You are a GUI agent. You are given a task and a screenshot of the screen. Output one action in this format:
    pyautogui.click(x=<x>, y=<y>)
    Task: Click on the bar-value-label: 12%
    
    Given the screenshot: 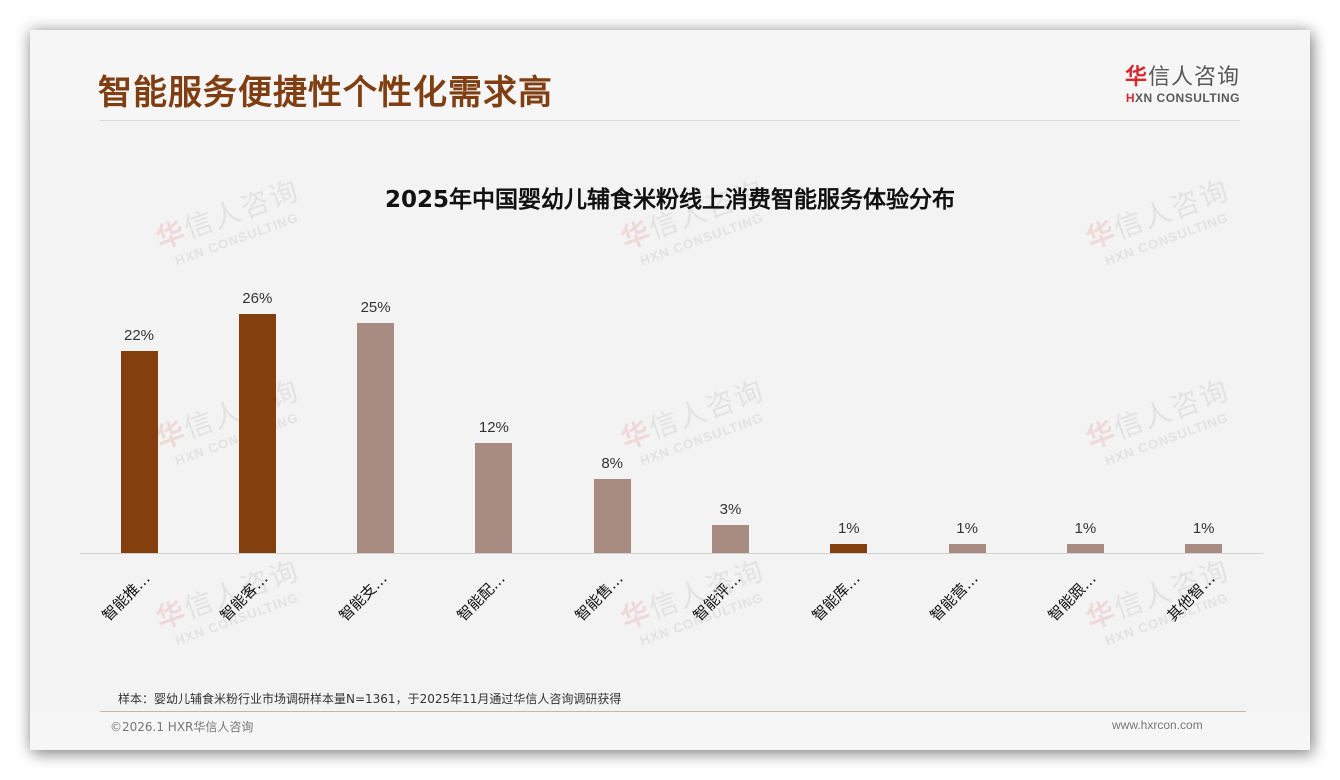 What is the action you would take?
    pyautogui.click(x=493, y=427)
    